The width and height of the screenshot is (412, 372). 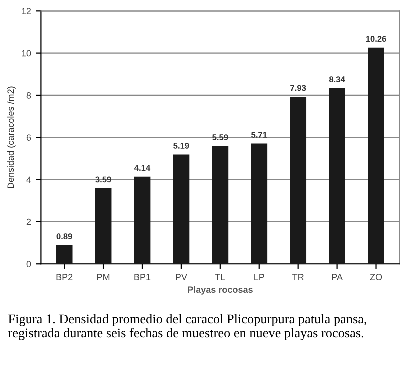 What do you see at coordinates (337, 79) in the screenshot?
I see `data-label: 8.34` at bounding box center [337, 79].